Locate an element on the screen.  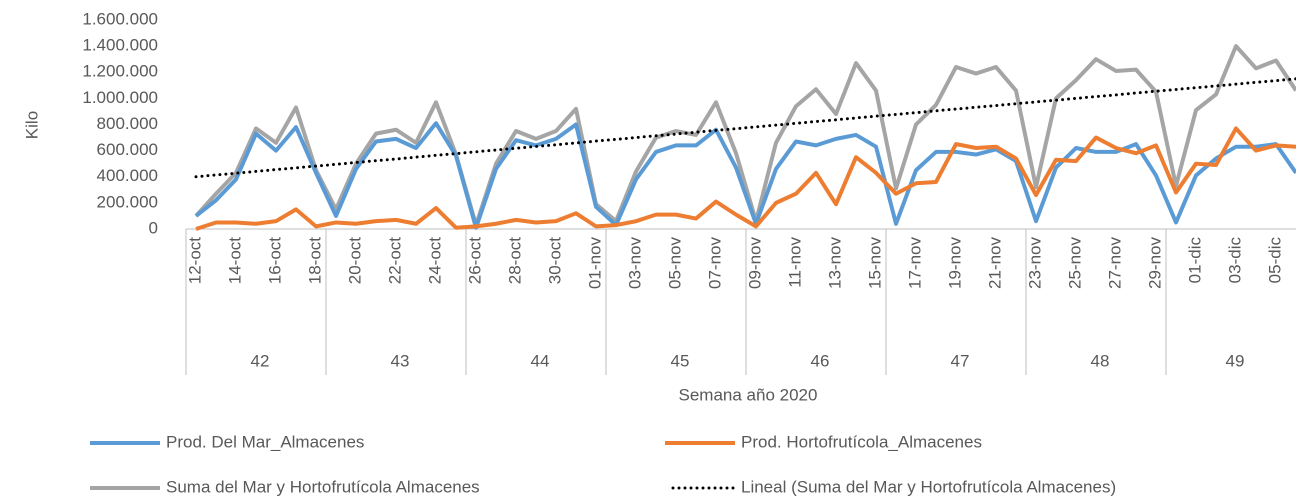
x-tick-label: 14-oct is located at coordinates (234, 261).